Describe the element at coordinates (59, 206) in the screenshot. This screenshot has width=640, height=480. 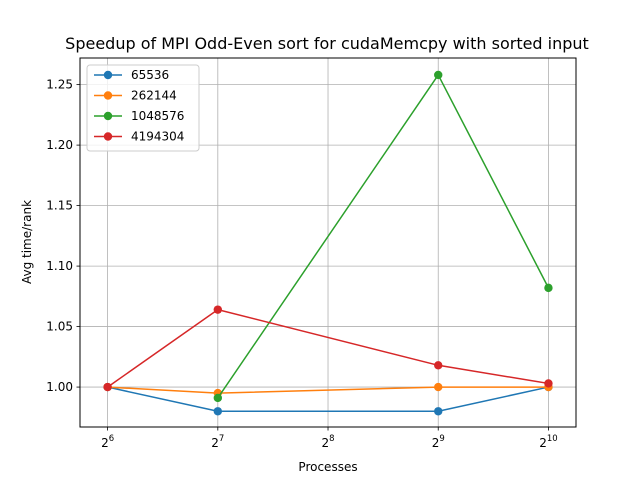
I see `y-tick-label: 1.15` at that location.